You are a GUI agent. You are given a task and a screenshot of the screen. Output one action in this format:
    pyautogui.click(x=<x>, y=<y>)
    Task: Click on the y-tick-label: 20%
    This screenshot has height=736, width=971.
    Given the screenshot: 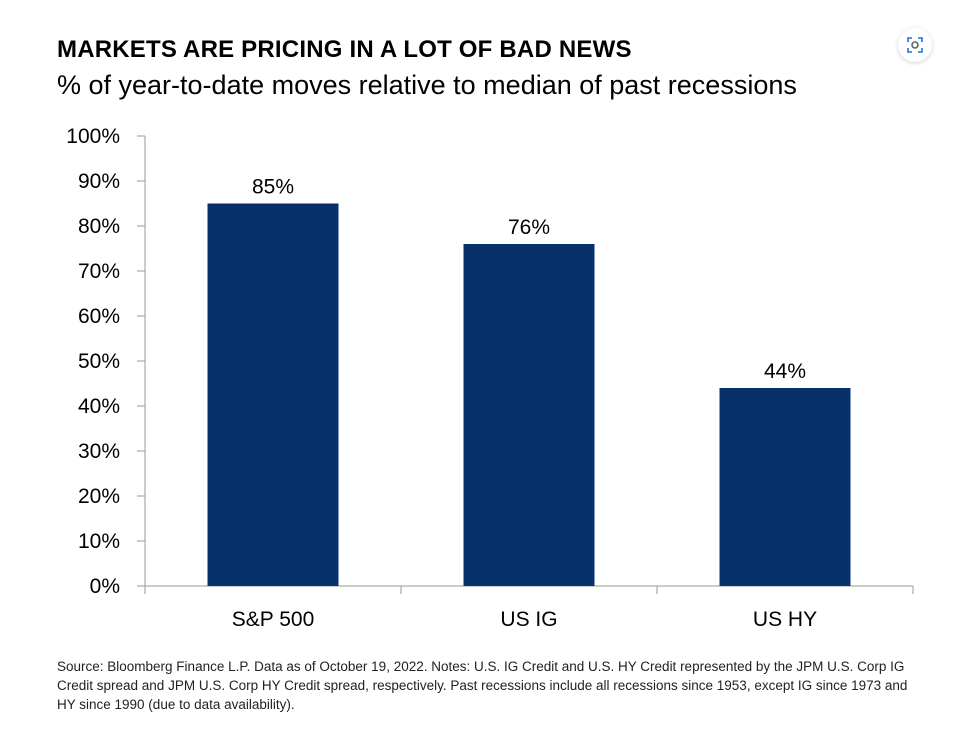 What is the action you would take?
    pyautogui.click(x=99, y=496)
    